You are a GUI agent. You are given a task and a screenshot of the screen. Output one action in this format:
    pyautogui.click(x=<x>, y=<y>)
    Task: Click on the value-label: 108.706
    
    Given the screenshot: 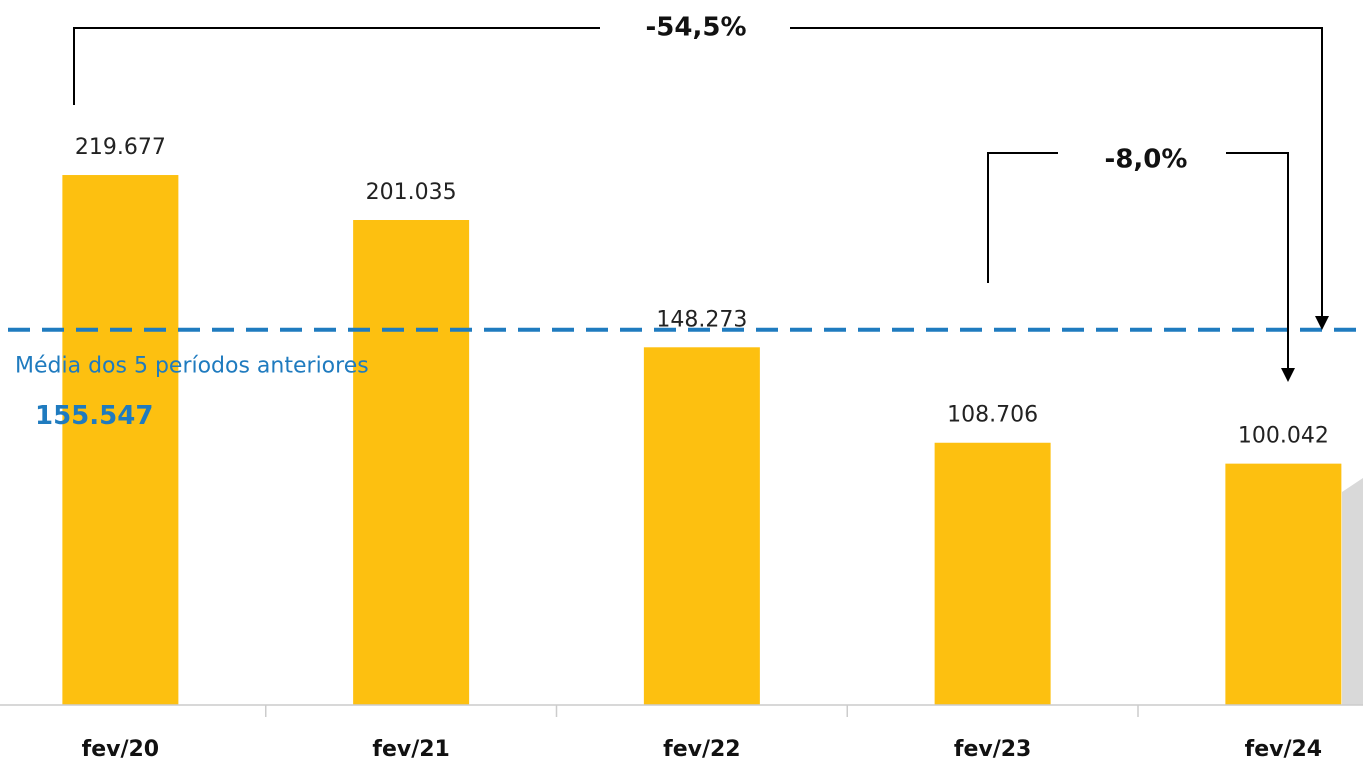 What is the action you would take?
    pyautogui.click(x=992, y=415)
    